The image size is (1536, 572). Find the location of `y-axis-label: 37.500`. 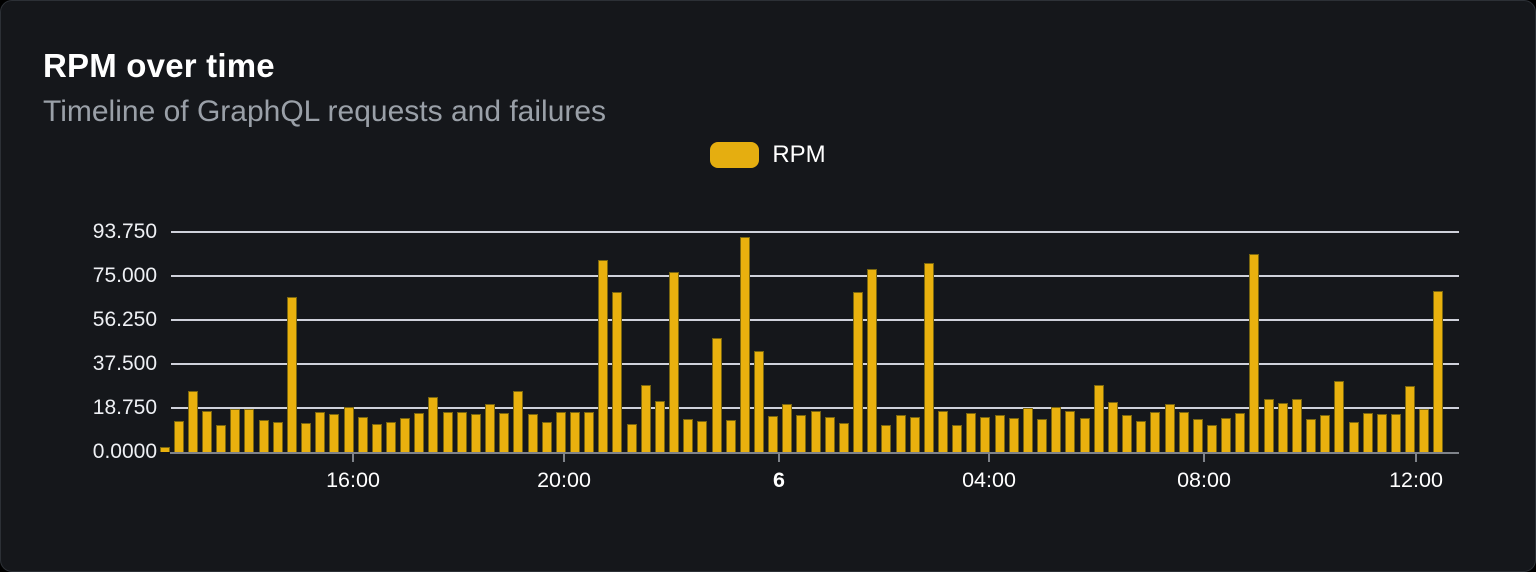

y-axis-label: 37.500 is located at coordinates (124, 363).